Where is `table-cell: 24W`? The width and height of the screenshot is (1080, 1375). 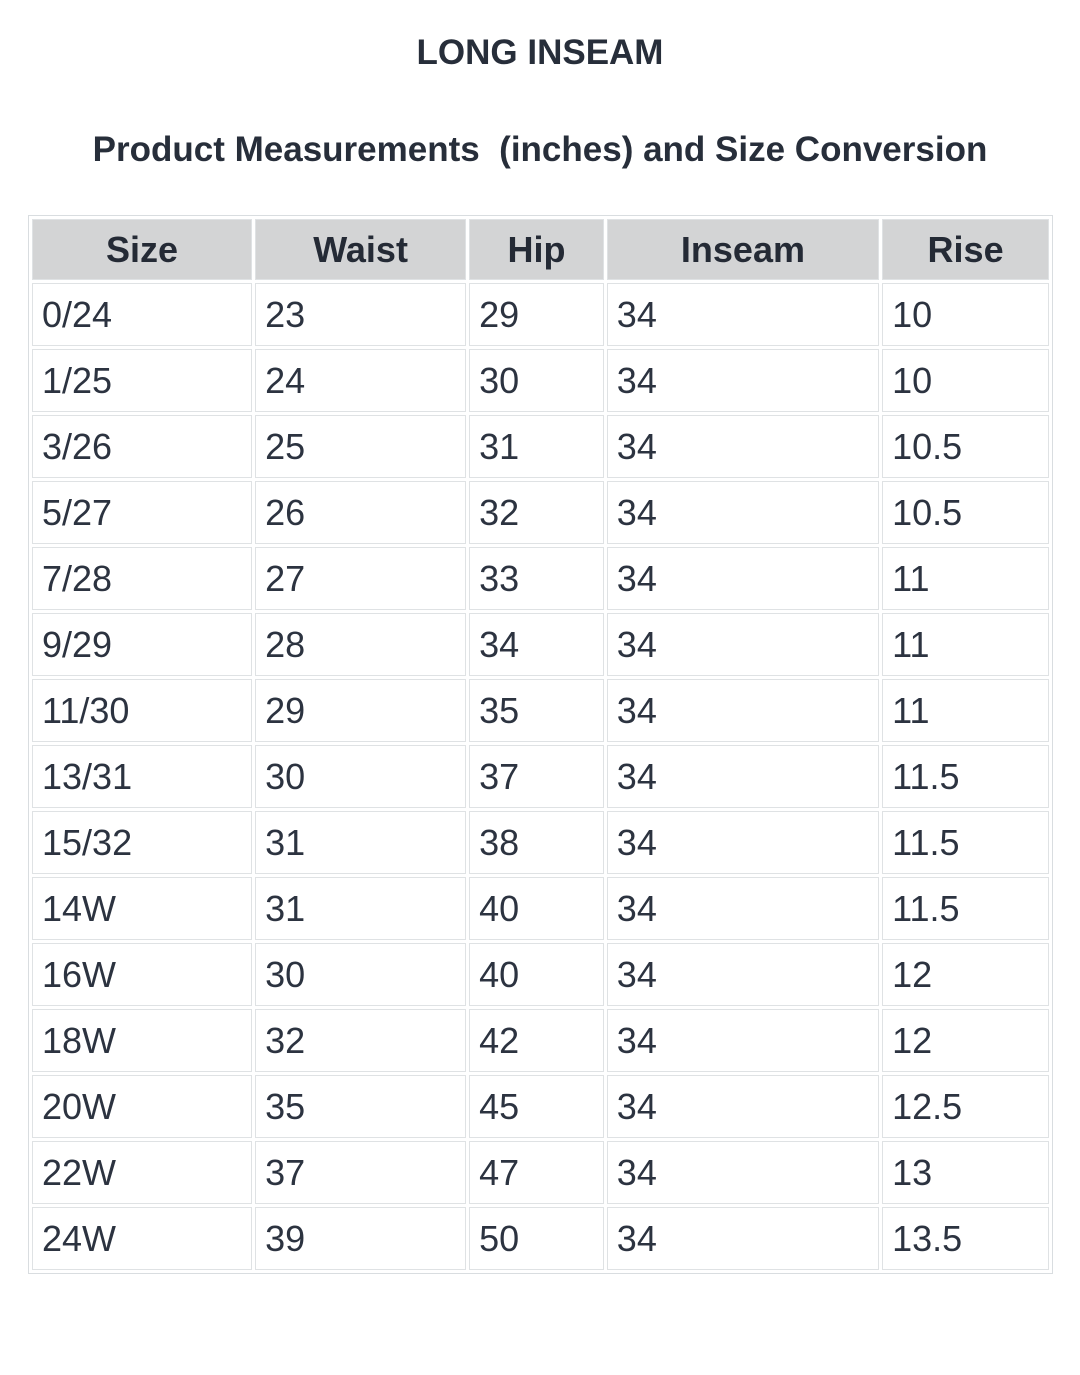
table-cell: 24W is located at coordinates (142, 1238).